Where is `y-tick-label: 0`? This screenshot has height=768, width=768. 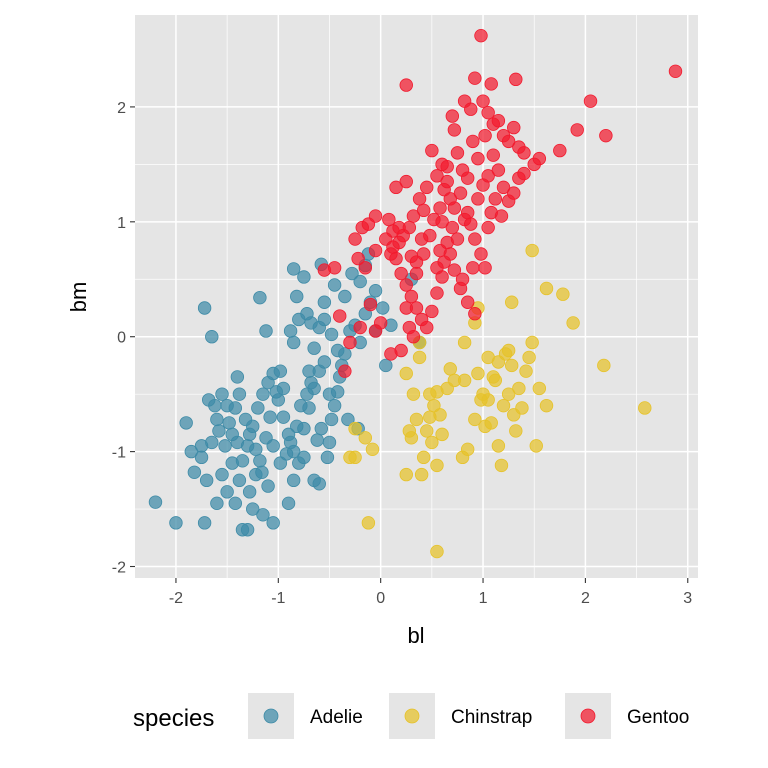
y-tick-label: 0 is located at coordinates (121, 338).